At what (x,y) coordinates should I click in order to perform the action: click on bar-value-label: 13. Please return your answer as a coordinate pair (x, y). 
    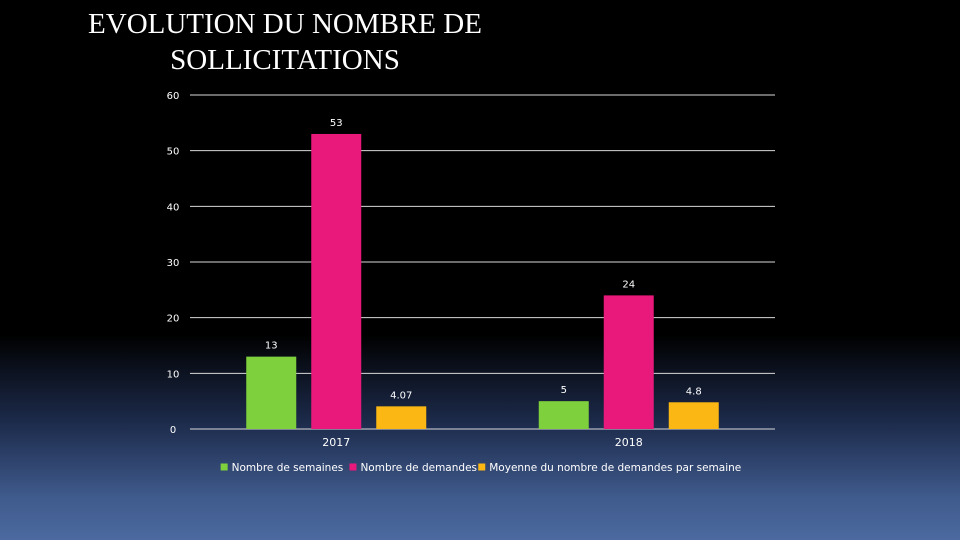
    Looking at the image, I should click on (271, 346).